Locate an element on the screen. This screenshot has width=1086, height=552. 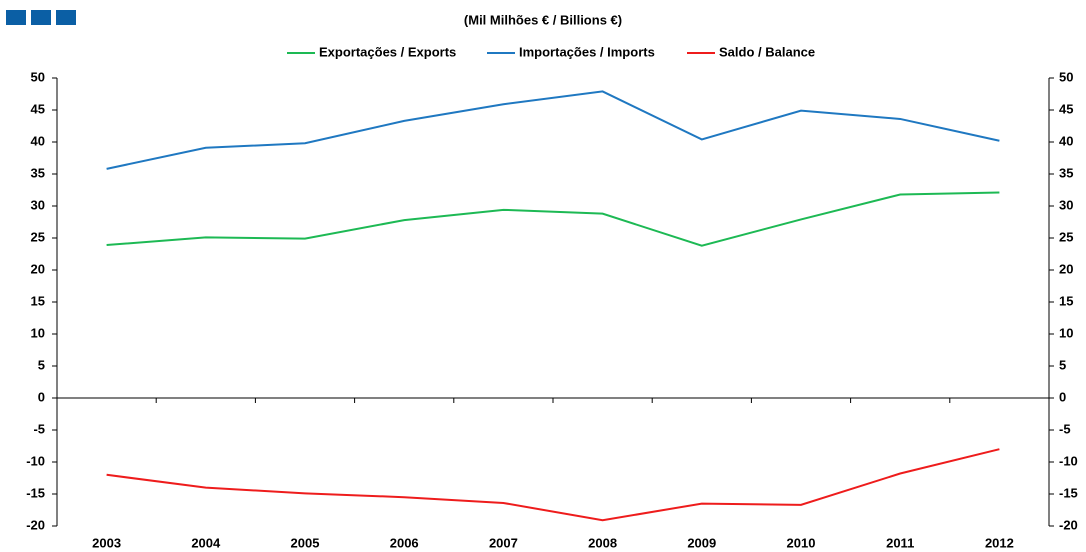
y-tick-label: 10 is located at coordinates (38, 332).